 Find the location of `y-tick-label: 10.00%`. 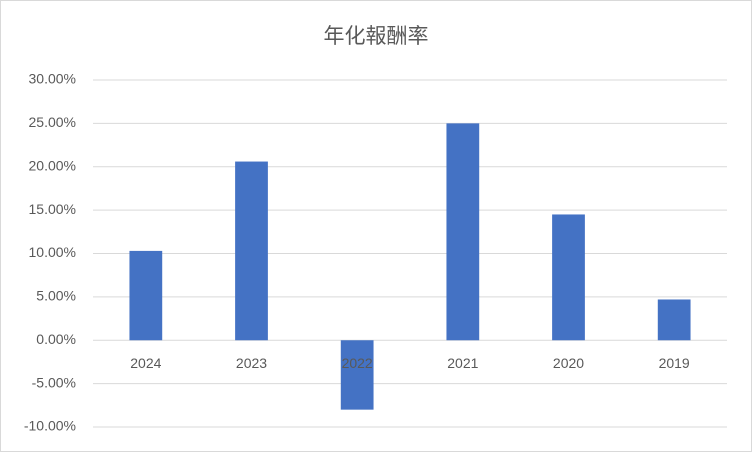

y-tick-label: 10.00% is located at coordinates (52, 252).